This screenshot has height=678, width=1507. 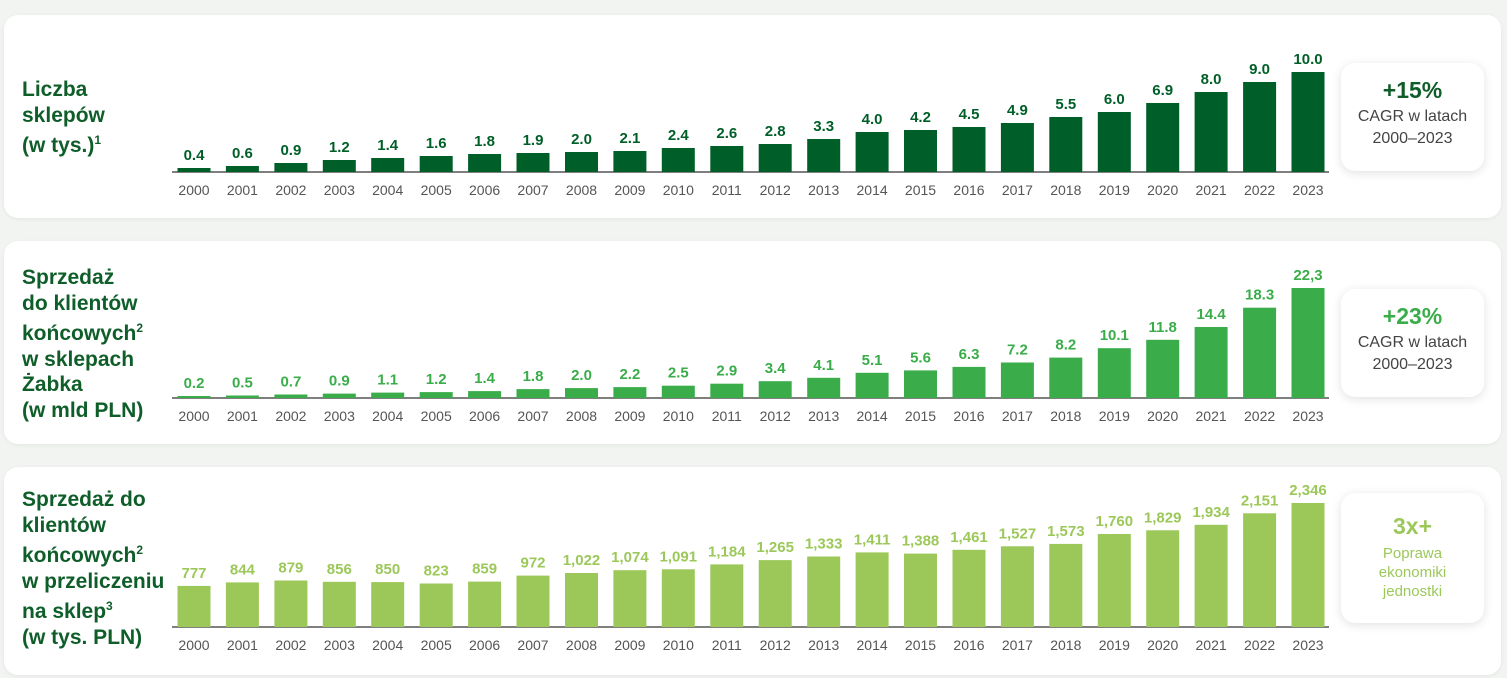 What do you see at coordinates (726, 371) in the screenshot?
I see `data-label-2011: 2.9` at bounding box center [726, 371].